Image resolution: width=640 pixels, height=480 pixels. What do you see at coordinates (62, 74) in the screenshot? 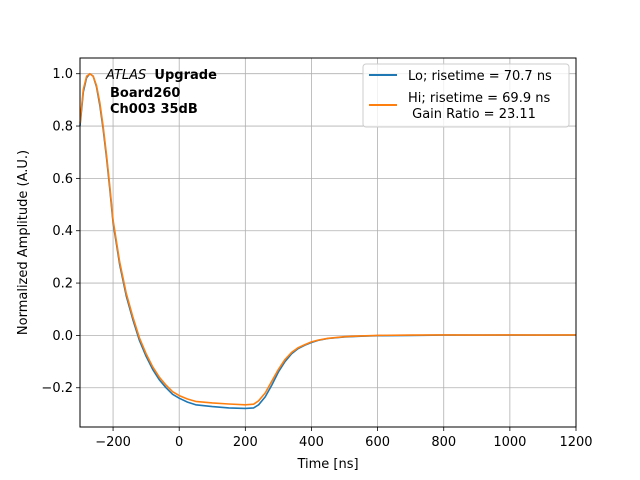
I see `y-tick-label: 1.0` at bounding box center [62, 74].